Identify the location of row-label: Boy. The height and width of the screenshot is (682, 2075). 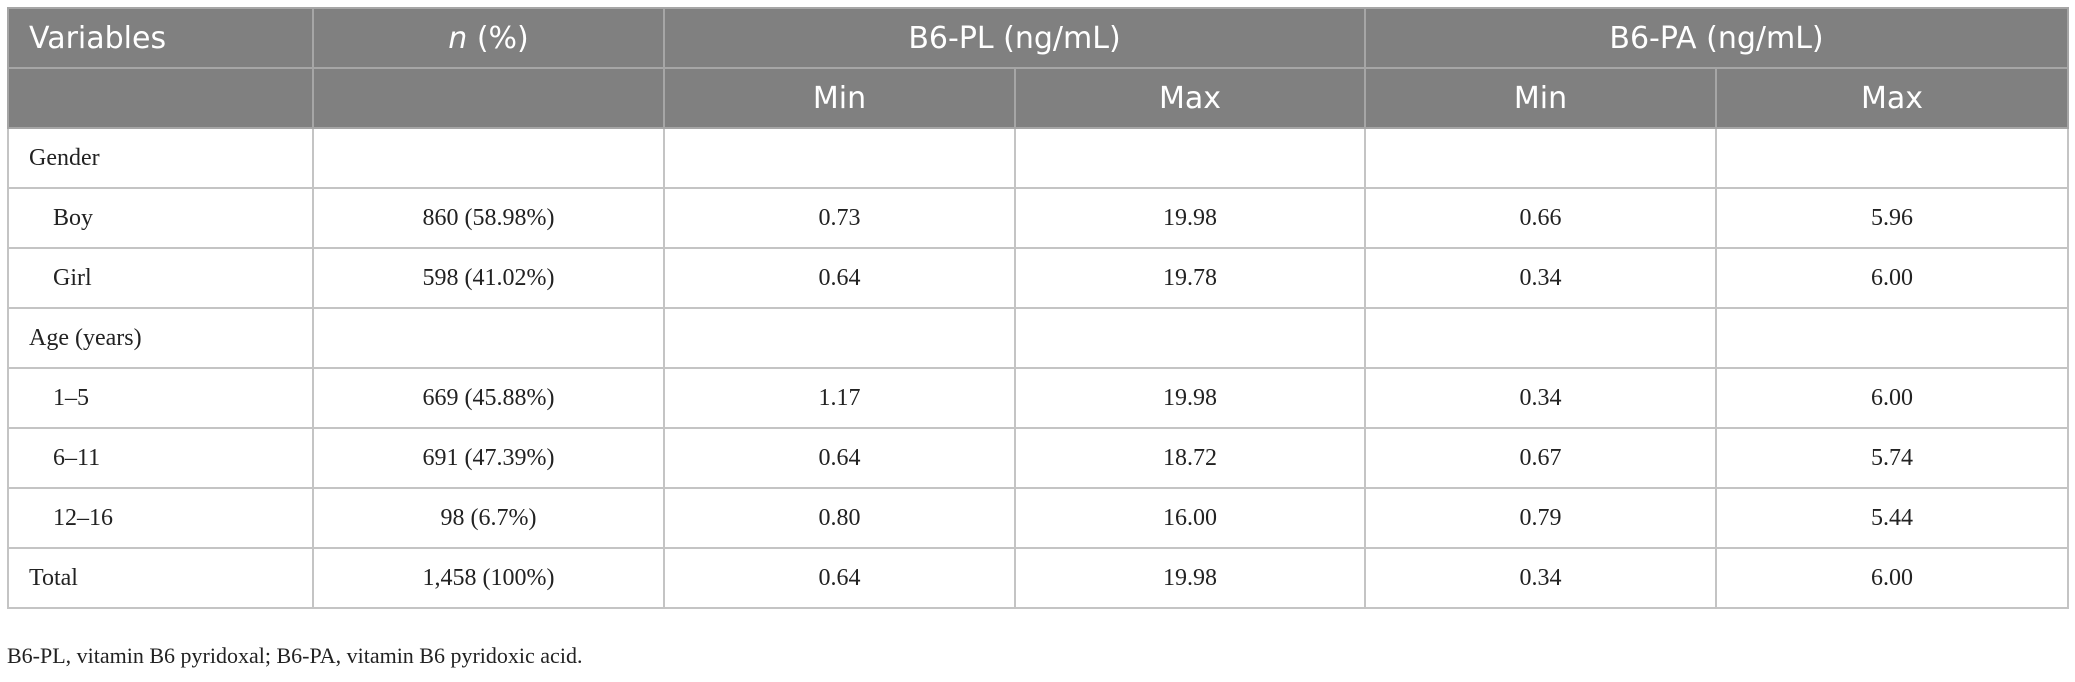
(160, 218).